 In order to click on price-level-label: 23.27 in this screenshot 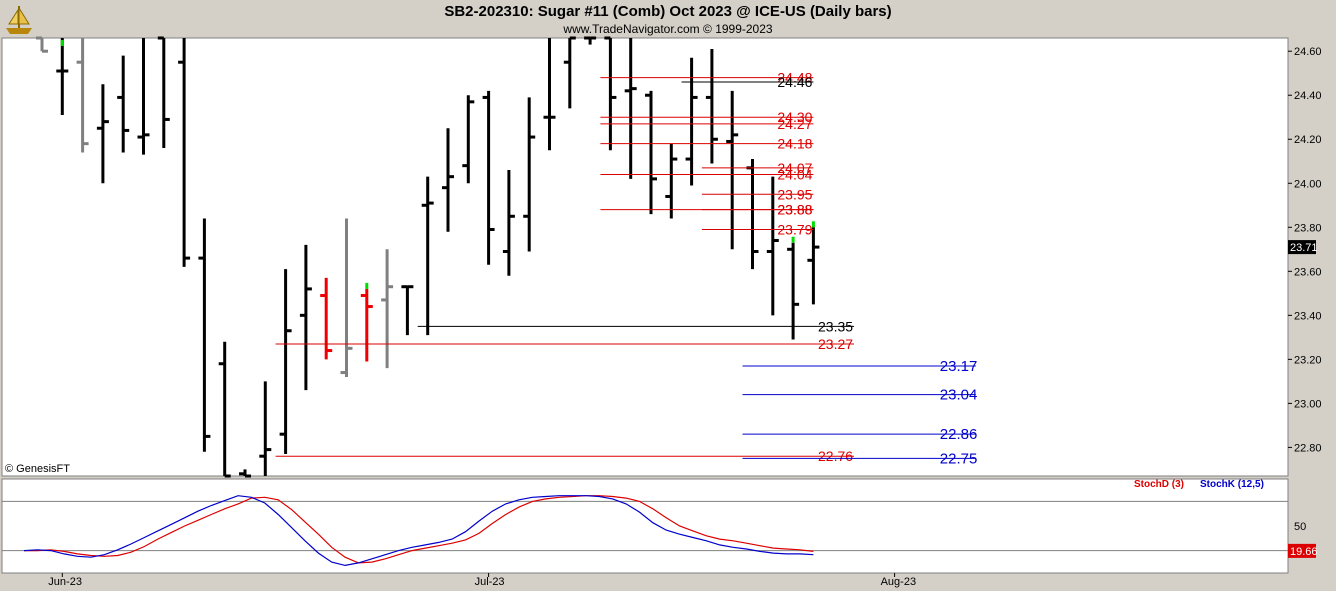, I will do `click(835, 344)`.